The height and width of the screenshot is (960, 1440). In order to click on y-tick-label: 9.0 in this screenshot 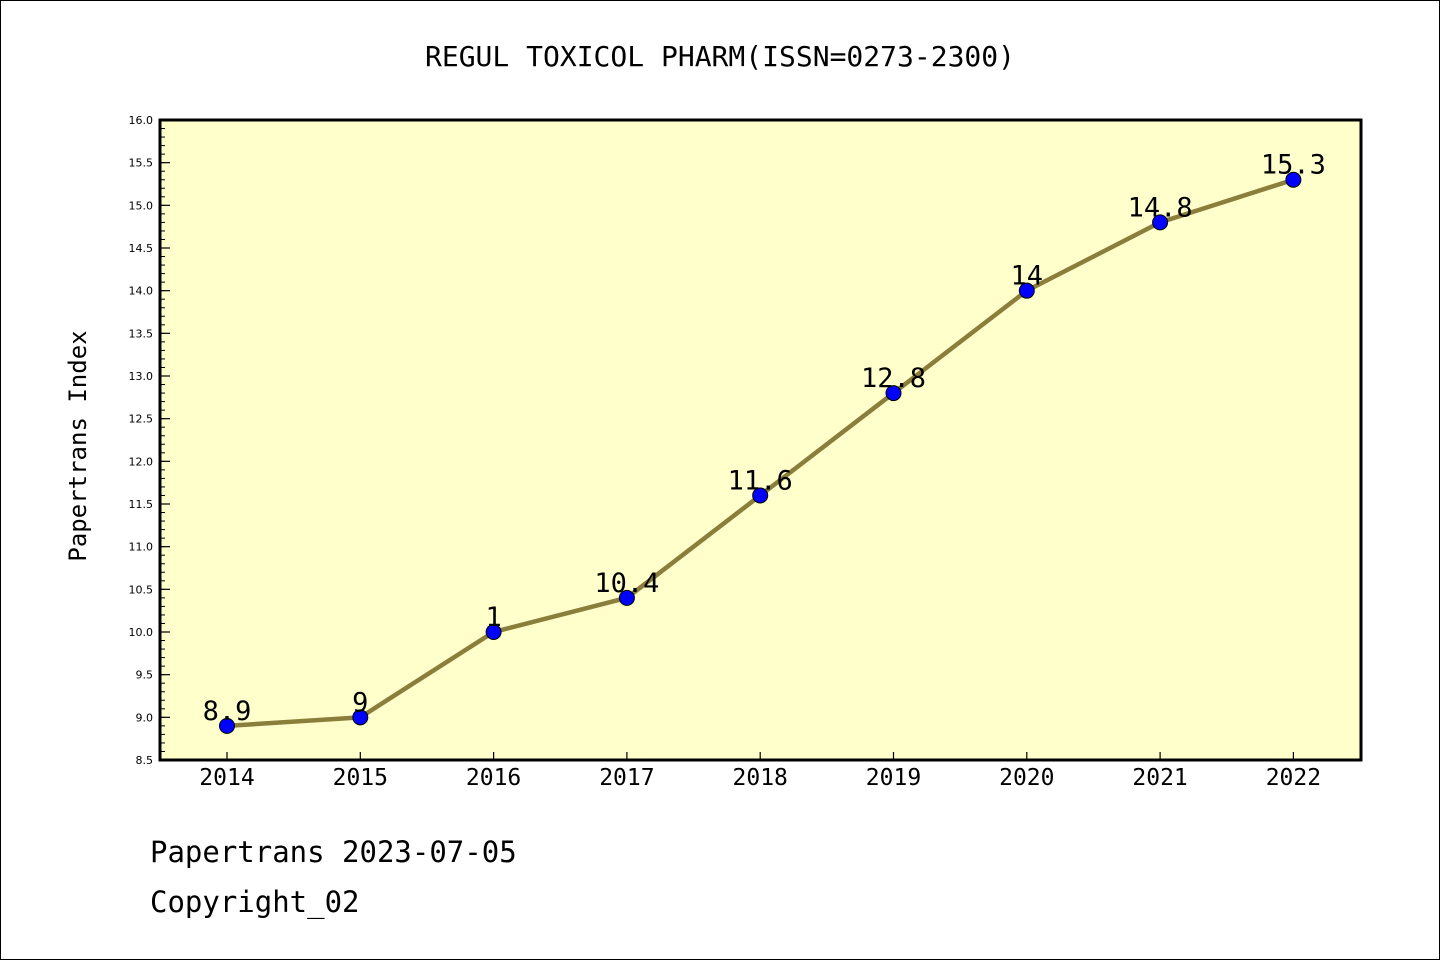, I will do `click(145, 717)`.